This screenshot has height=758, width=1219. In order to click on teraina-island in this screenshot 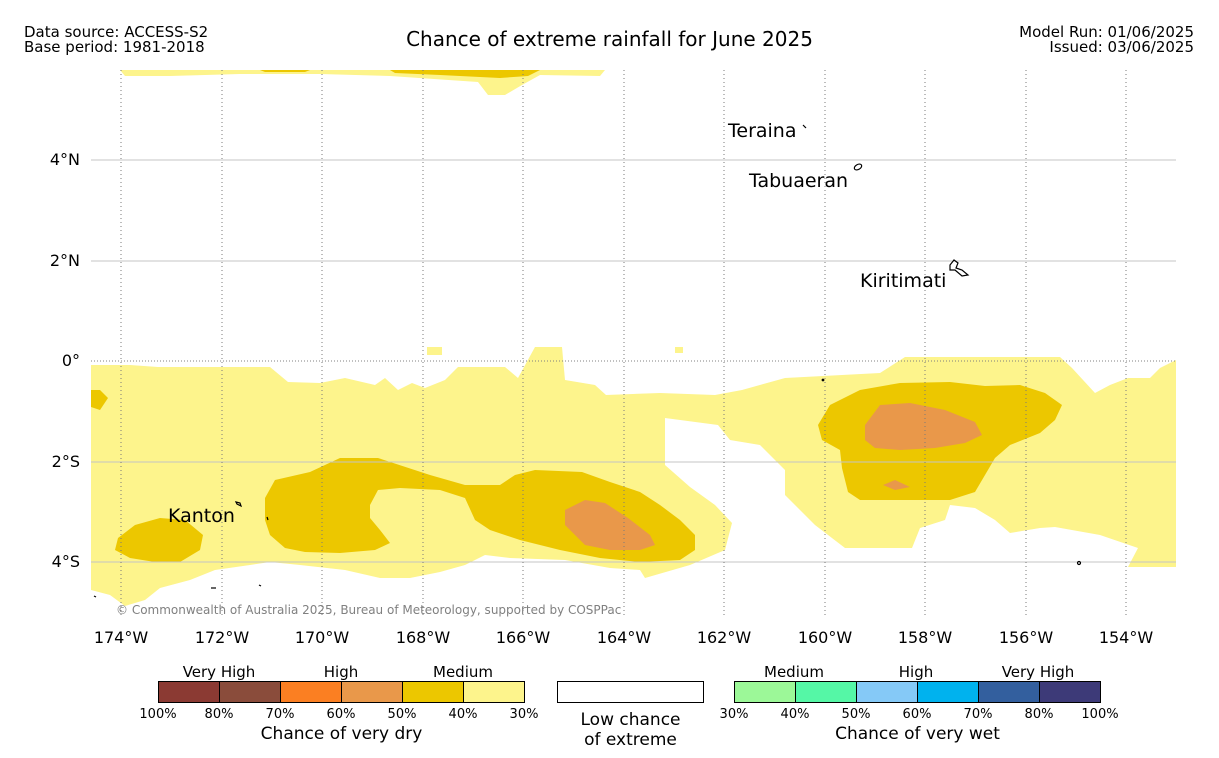, I will do `click(804, 126)`.